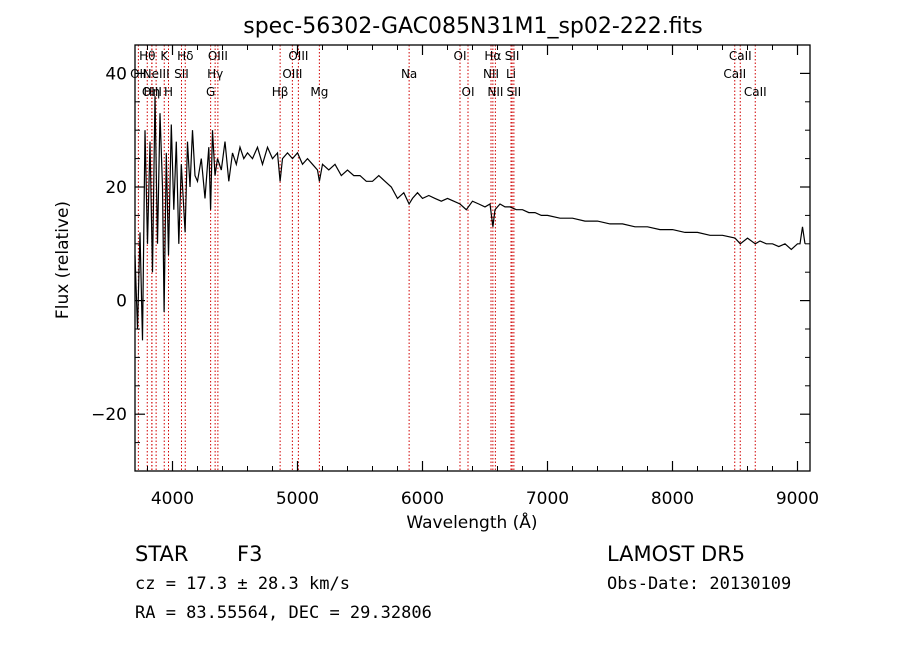 The image size is (900, 649). I want to click on line-marker-label-8: Hδ, so click(185, 56).